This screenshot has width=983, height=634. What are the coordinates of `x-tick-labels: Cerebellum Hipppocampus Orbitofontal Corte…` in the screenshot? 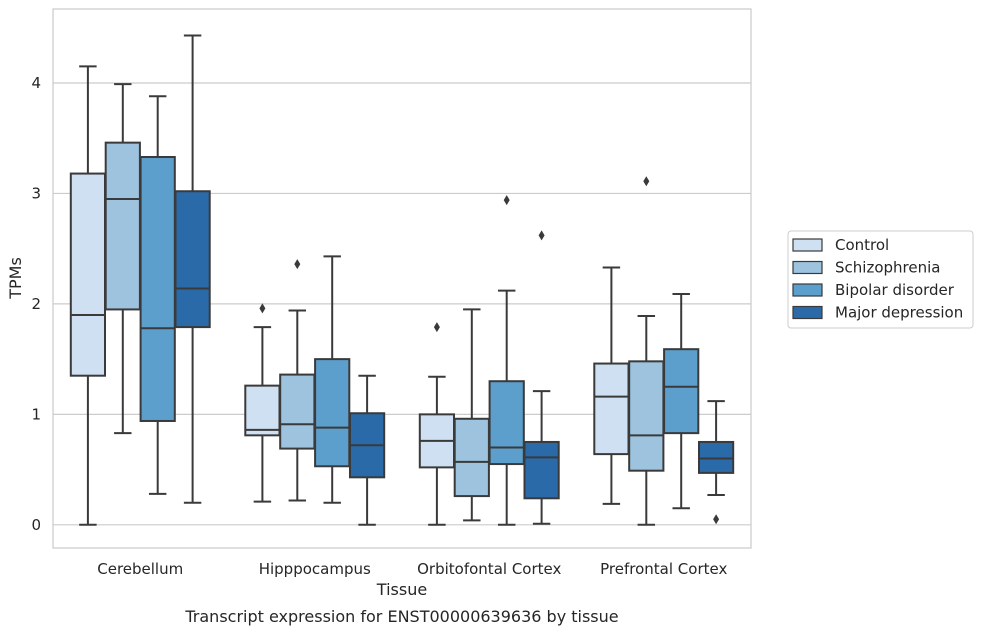 It's located at (412, 569).